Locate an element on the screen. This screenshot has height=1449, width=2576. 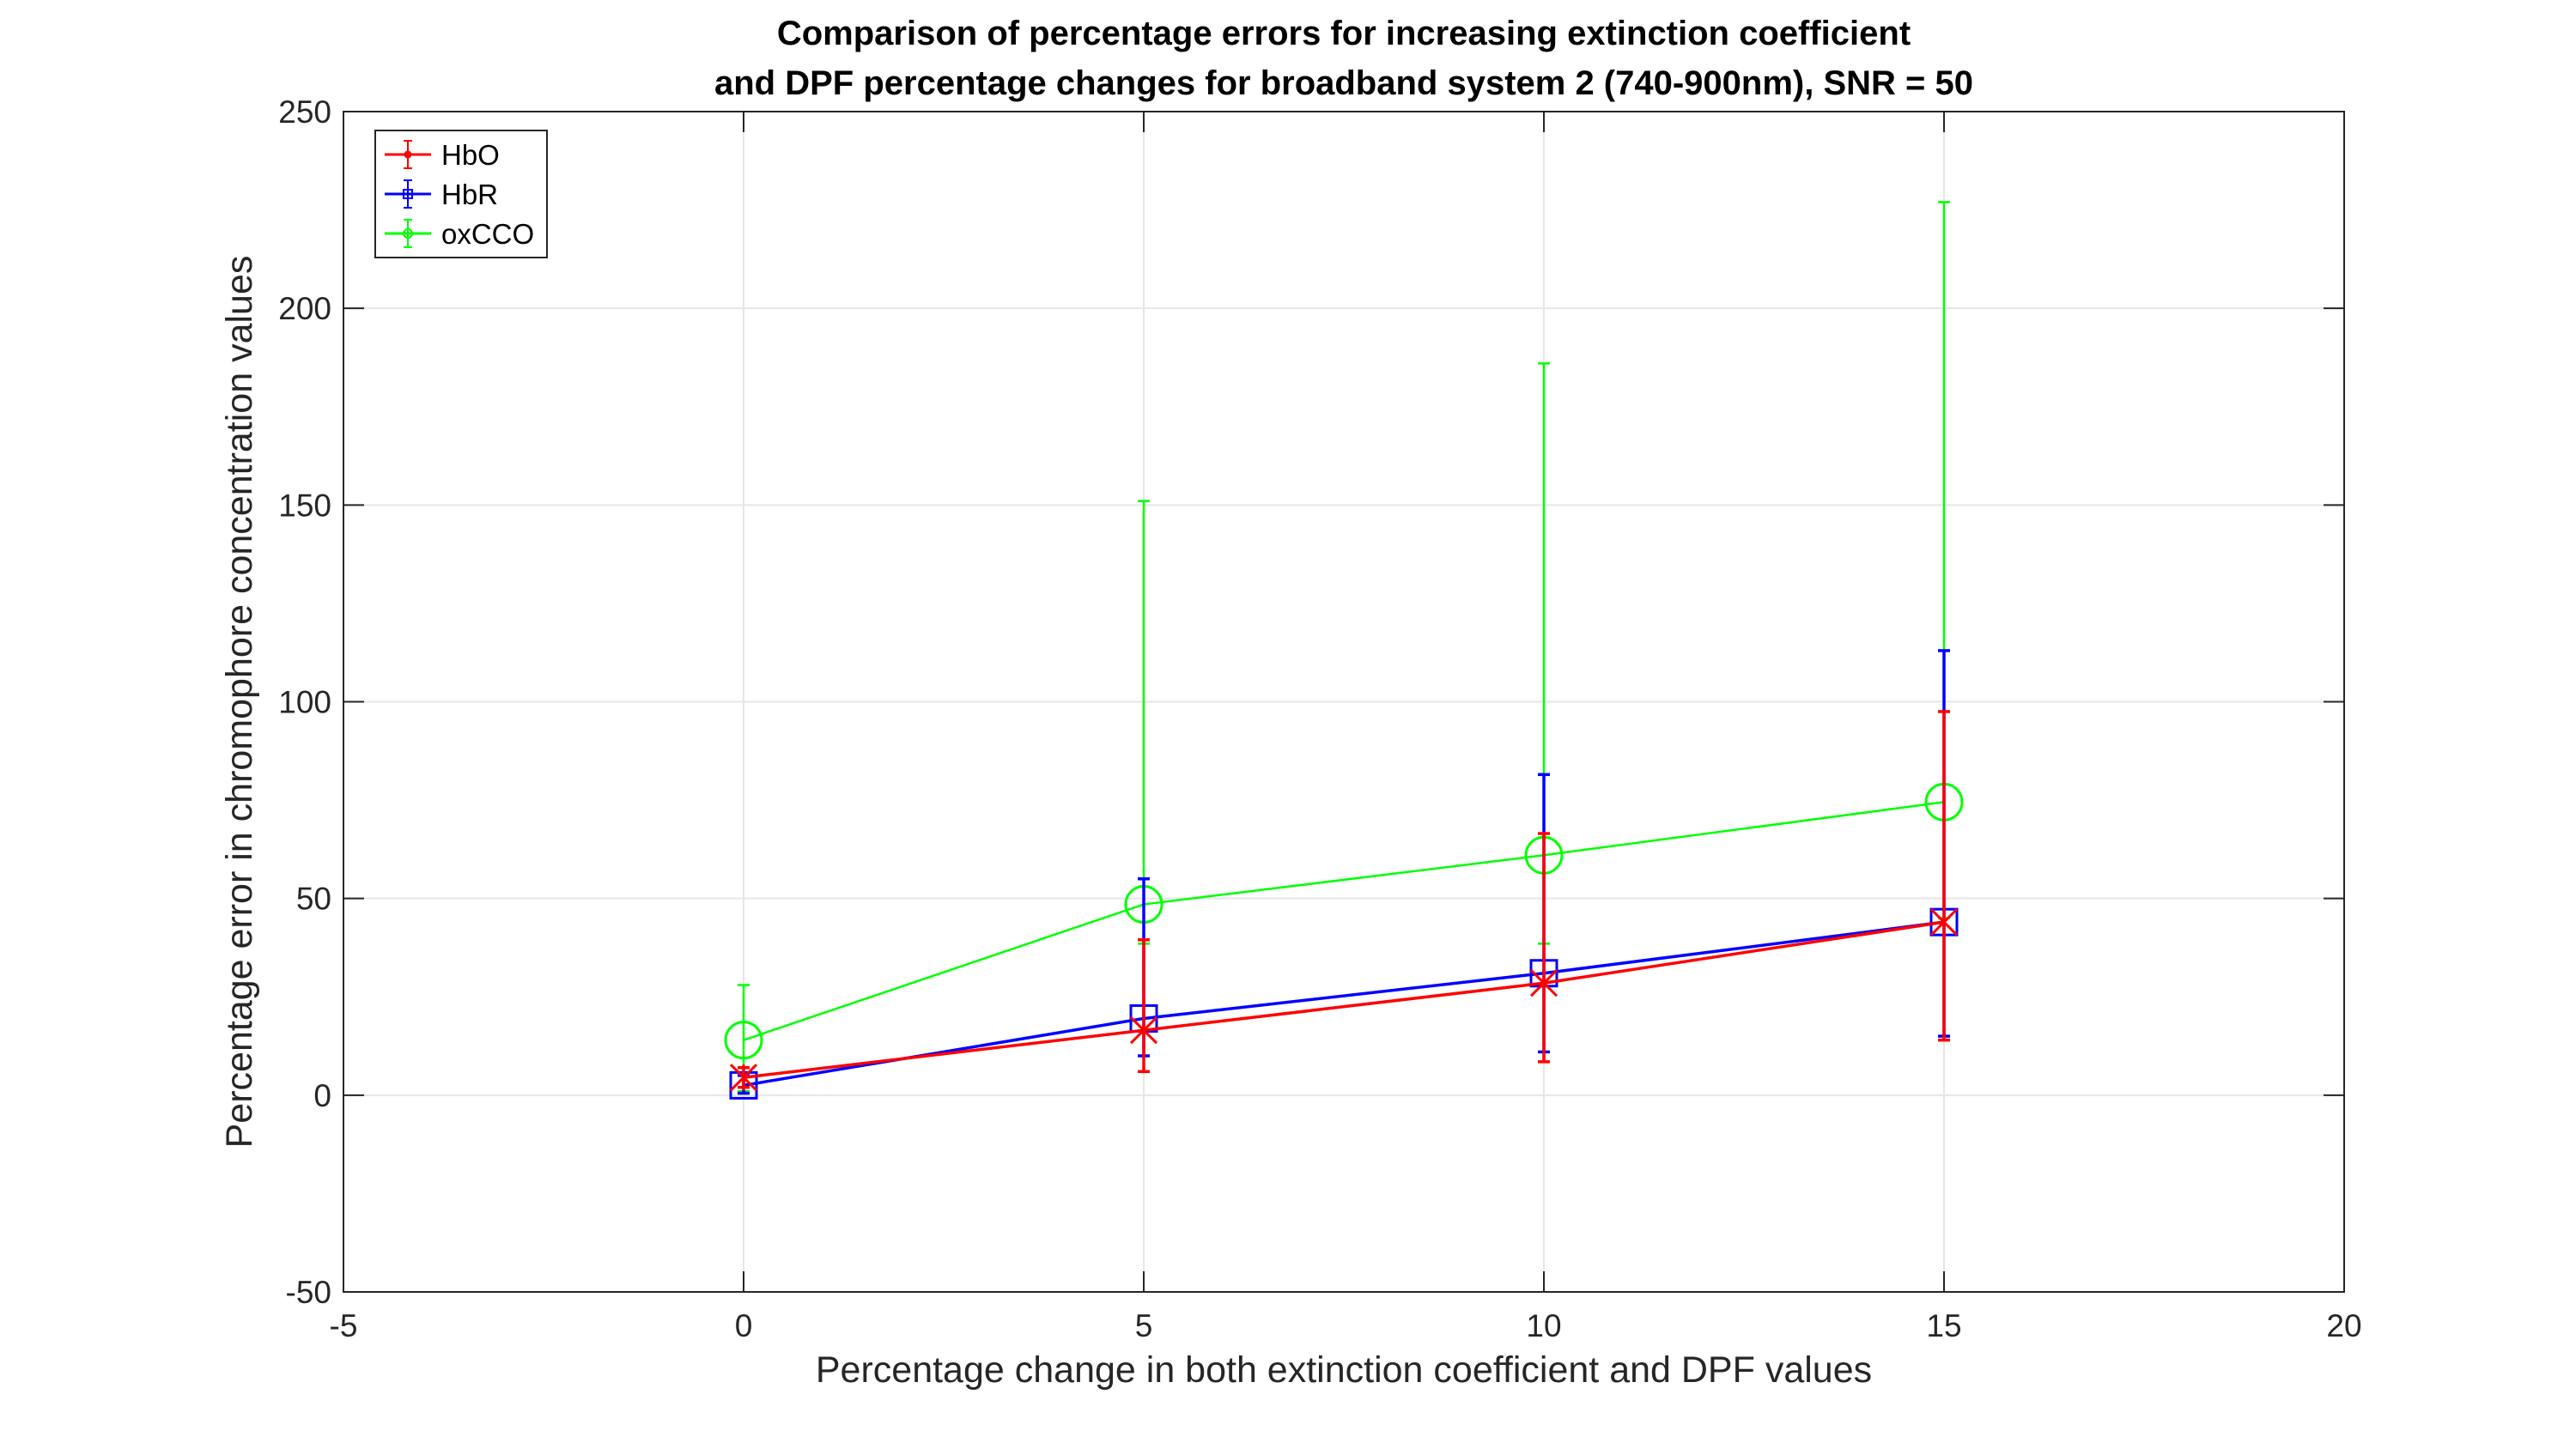
legend-item-oxcco: oxCCO is located at coordinates (459, 234).